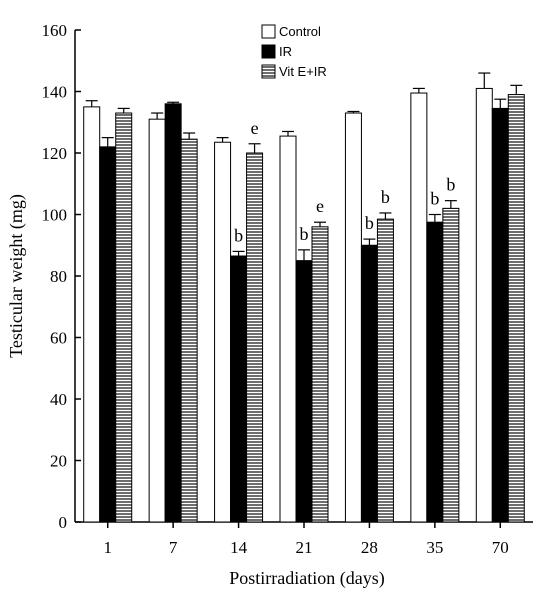 This screenshot has height=600, width=541. I want to click on x-tick-label: 21, so click(304, 547).